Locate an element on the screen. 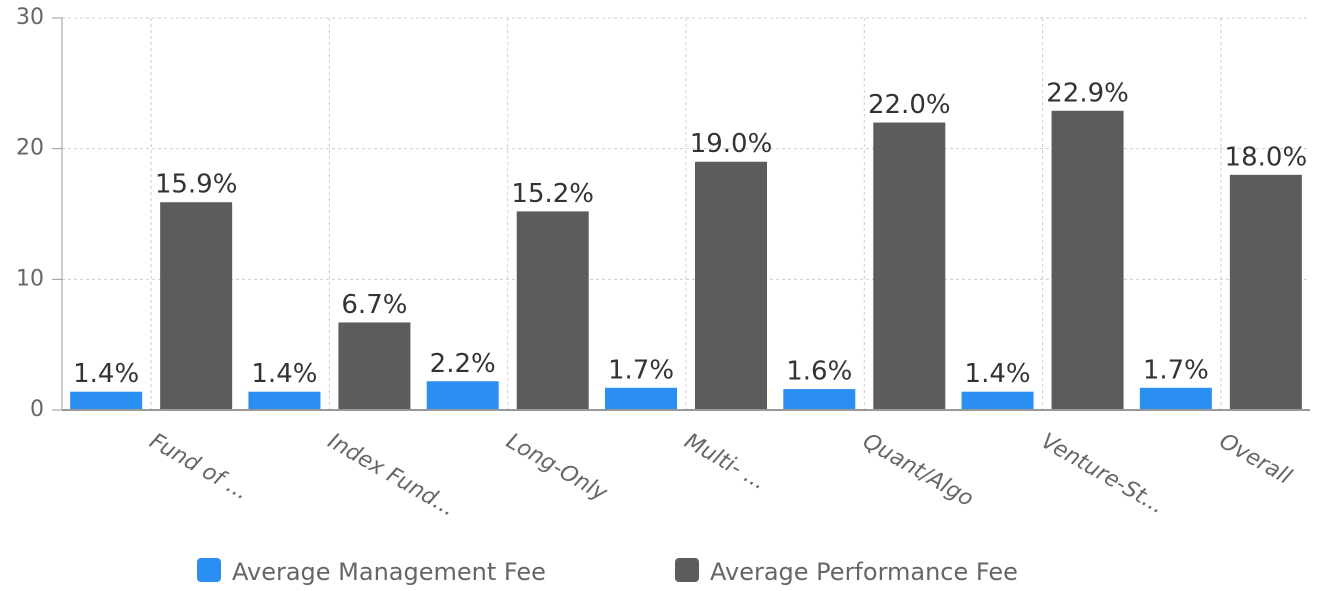 The image size is (1325, 591). y-tick-label: 0 is located at coordinates (37, 409).